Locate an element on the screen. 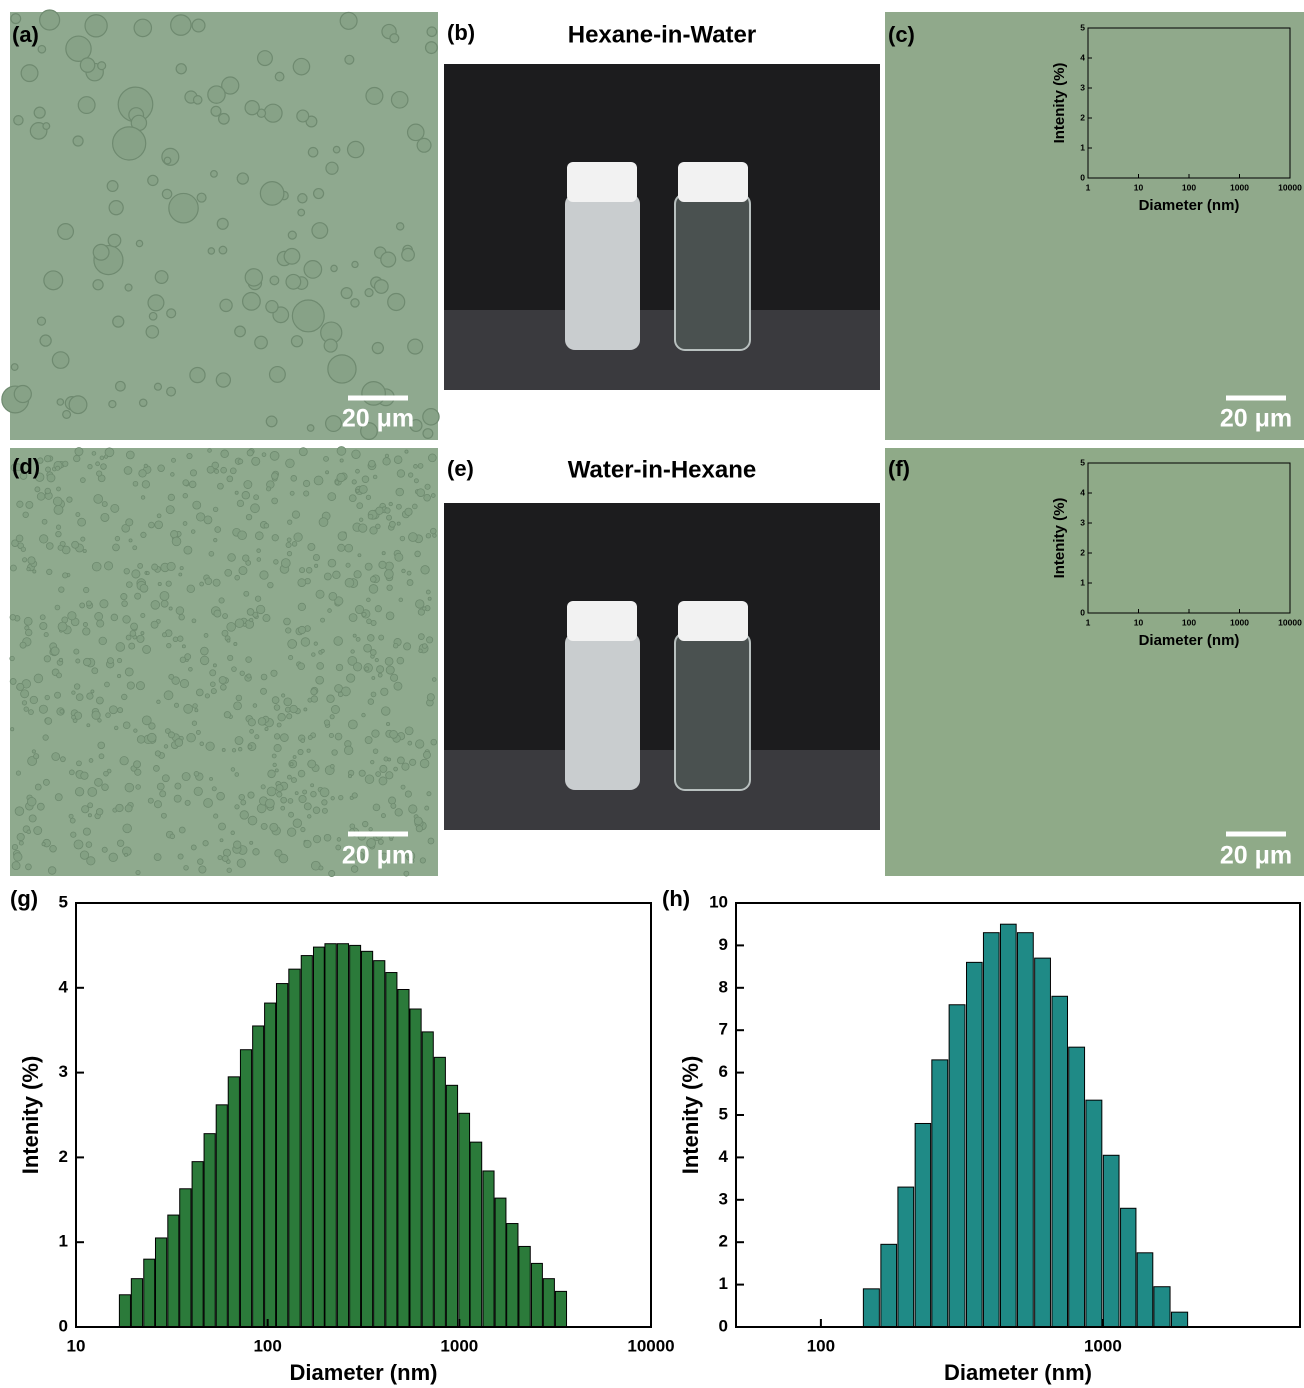 This screenshot has width=1304, height=1388. vial-milky is located at coordinates (602, 711).